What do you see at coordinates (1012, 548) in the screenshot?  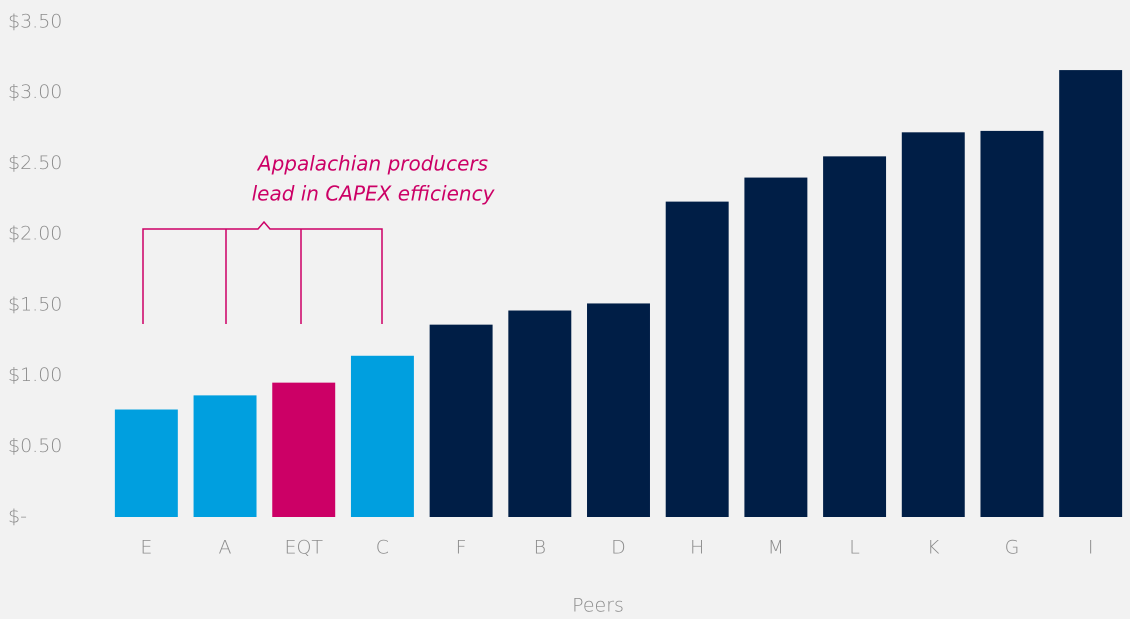 I see `x-tick-label: G` at bounding box center [1012, 548].